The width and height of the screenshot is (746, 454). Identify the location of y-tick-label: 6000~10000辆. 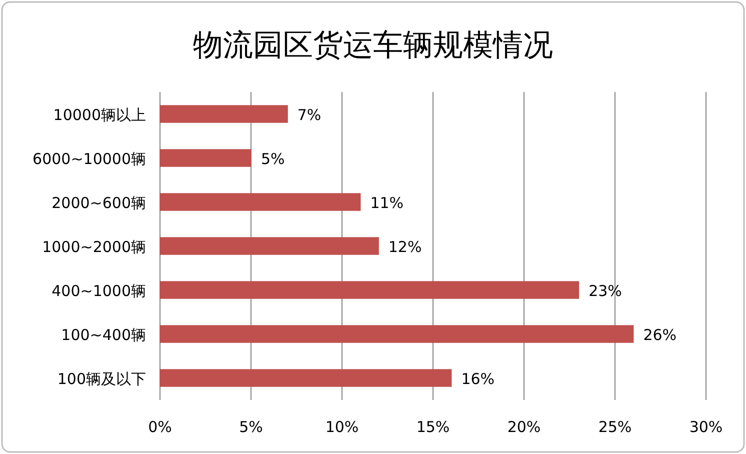
(89, 159).